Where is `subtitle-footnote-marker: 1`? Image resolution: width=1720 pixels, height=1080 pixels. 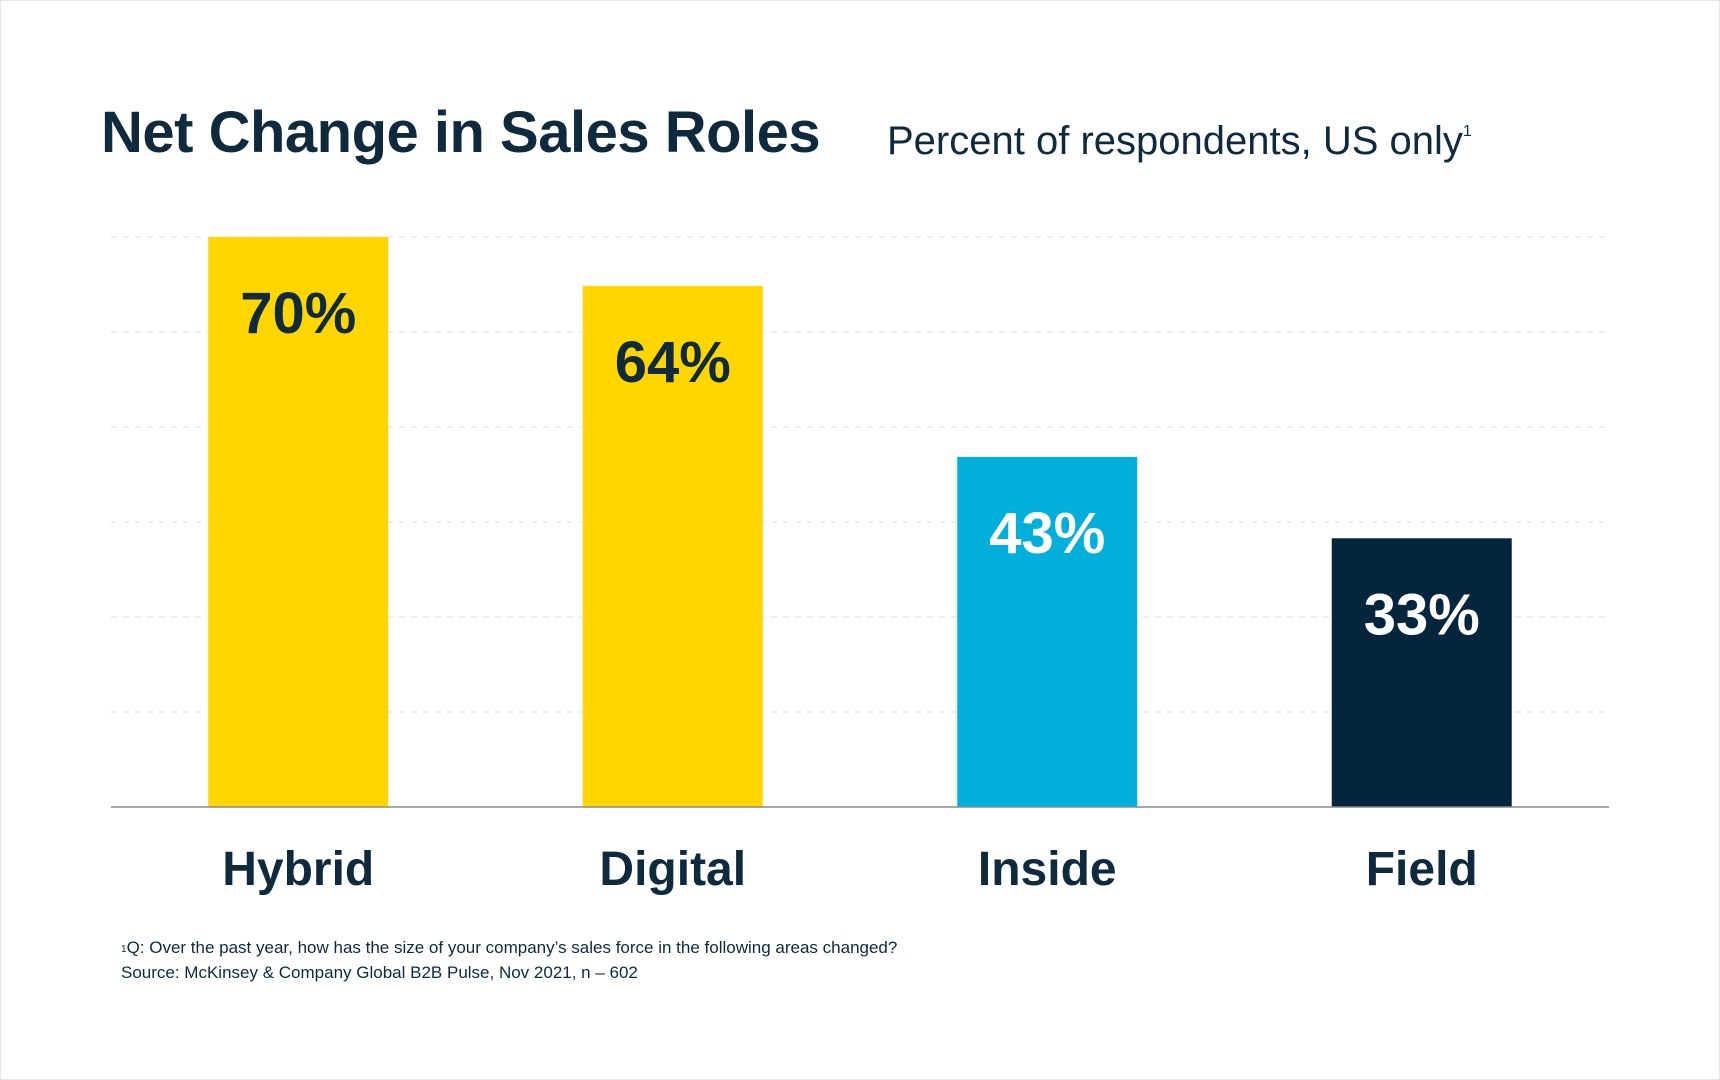
subtitle-footnote-marker: 1 is located at coordinates (1467, 131).